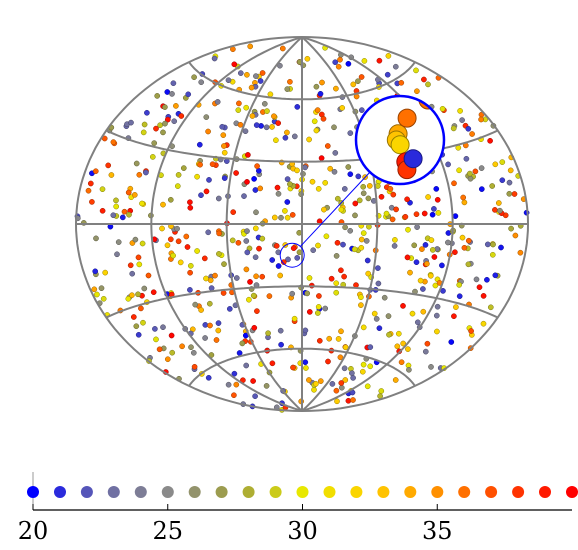  I want to click on colorbar: 20 25 30 35, so click(298, 508).